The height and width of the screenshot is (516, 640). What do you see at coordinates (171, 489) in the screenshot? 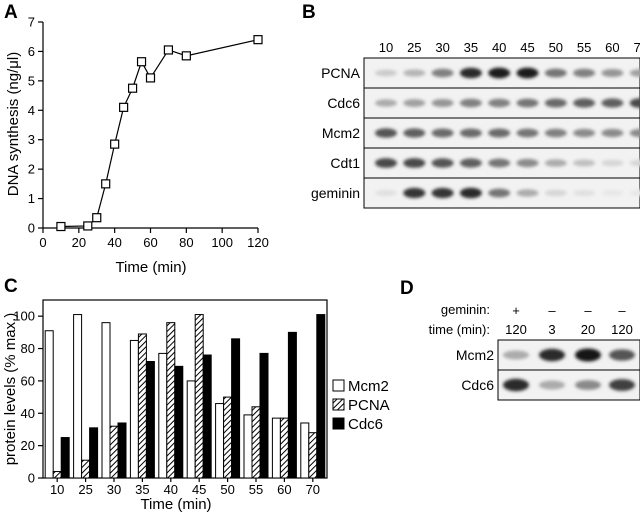
I see `panel-c-xtick-label: 40` at bounding box center [171, 489].